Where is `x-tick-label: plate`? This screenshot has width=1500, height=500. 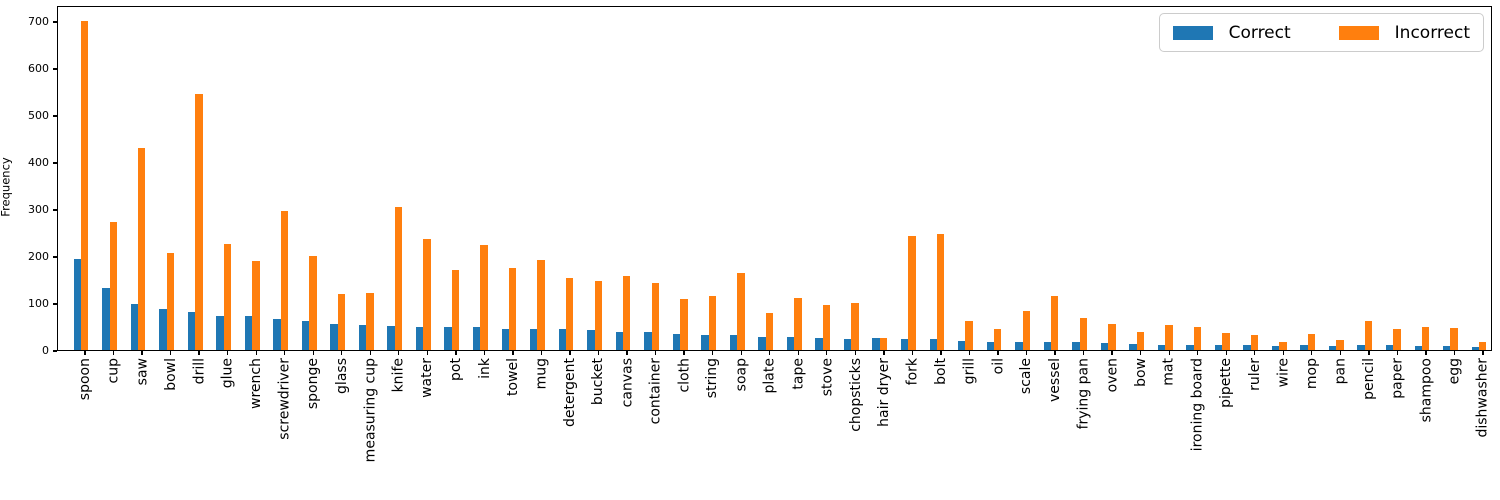
x-tick-label: plate is located at coordinates (769, 376).